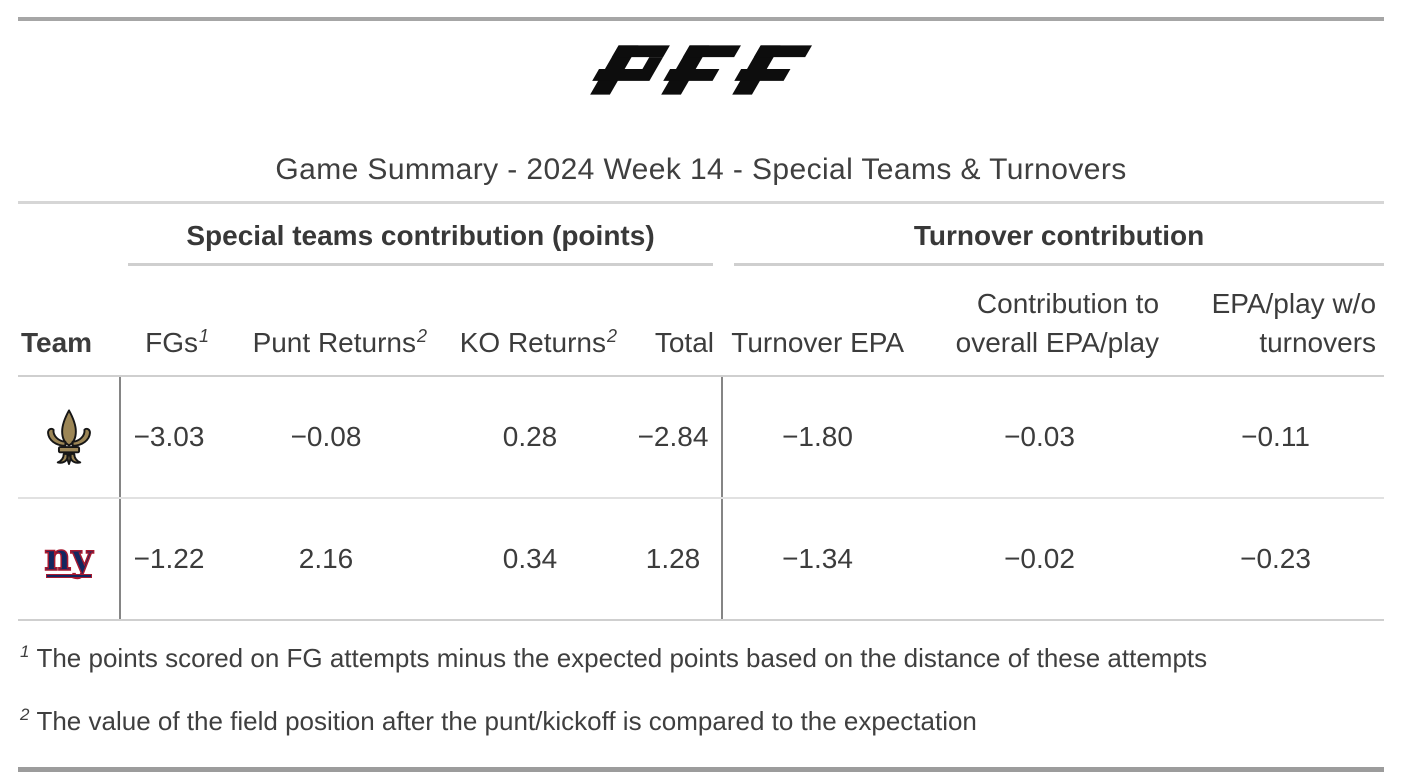 This screenshot has width=1402, height=772. I want to click on cell-giants-epa-wo-turnovers: −0.23, so click(1276, 559).